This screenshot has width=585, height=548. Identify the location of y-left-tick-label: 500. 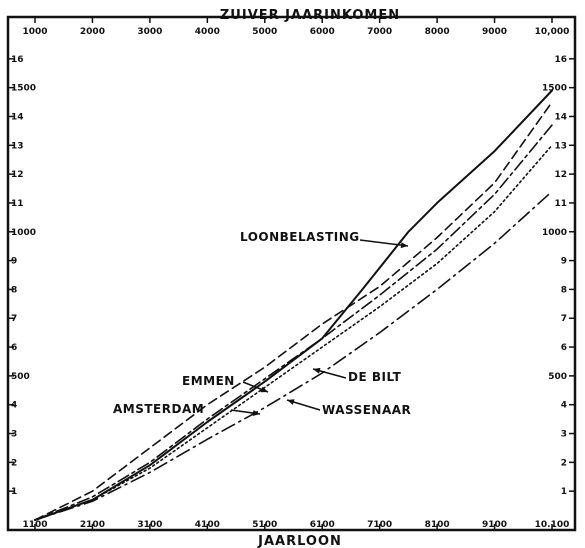
(20, 377).